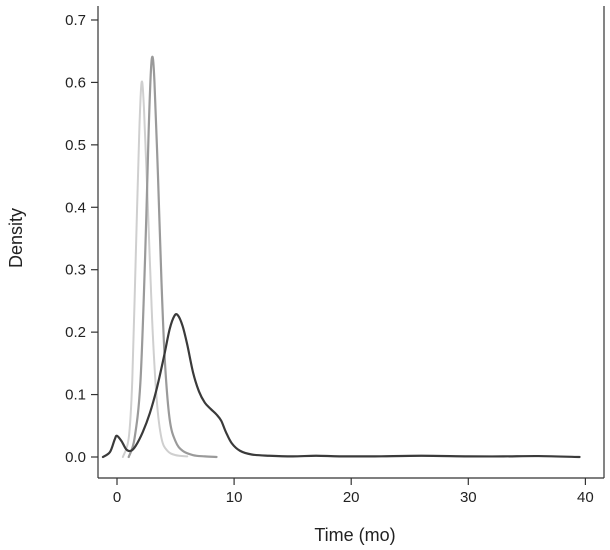 The height and width of the screenshot is (550, 610). I want to click on x-tick-label: 40, so click(585, 497).